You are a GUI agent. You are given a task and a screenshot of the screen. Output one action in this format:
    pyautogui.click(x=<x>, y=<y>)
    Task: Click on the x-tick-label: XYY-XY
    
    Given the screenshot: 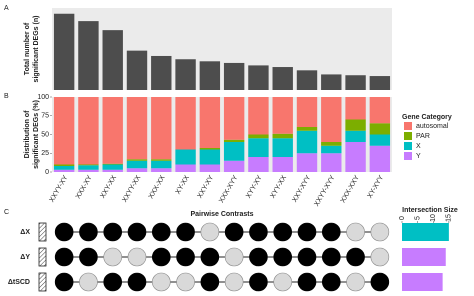 What is the action you would take?
    pyautogui.click(x=254, y=186)
    